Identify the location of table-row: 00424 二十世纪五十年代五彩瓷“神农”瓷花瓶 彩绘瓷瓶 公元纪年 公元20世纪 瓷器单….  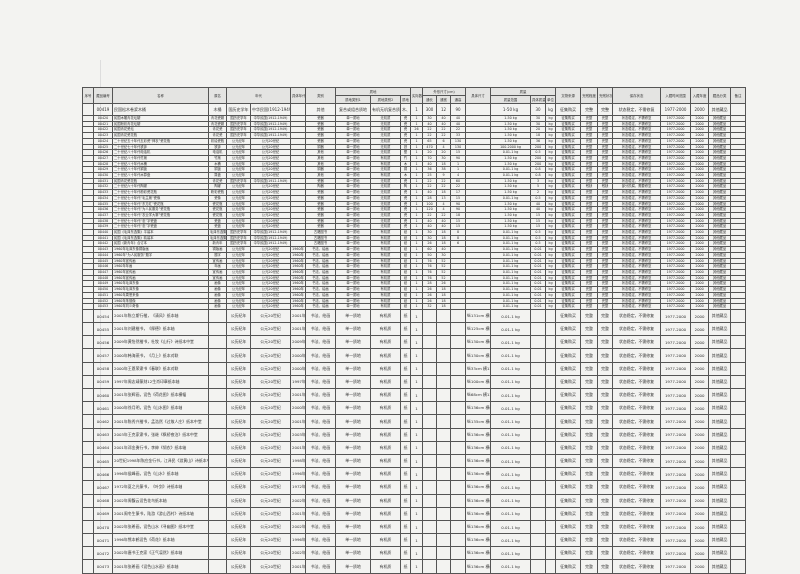
(414, 141).